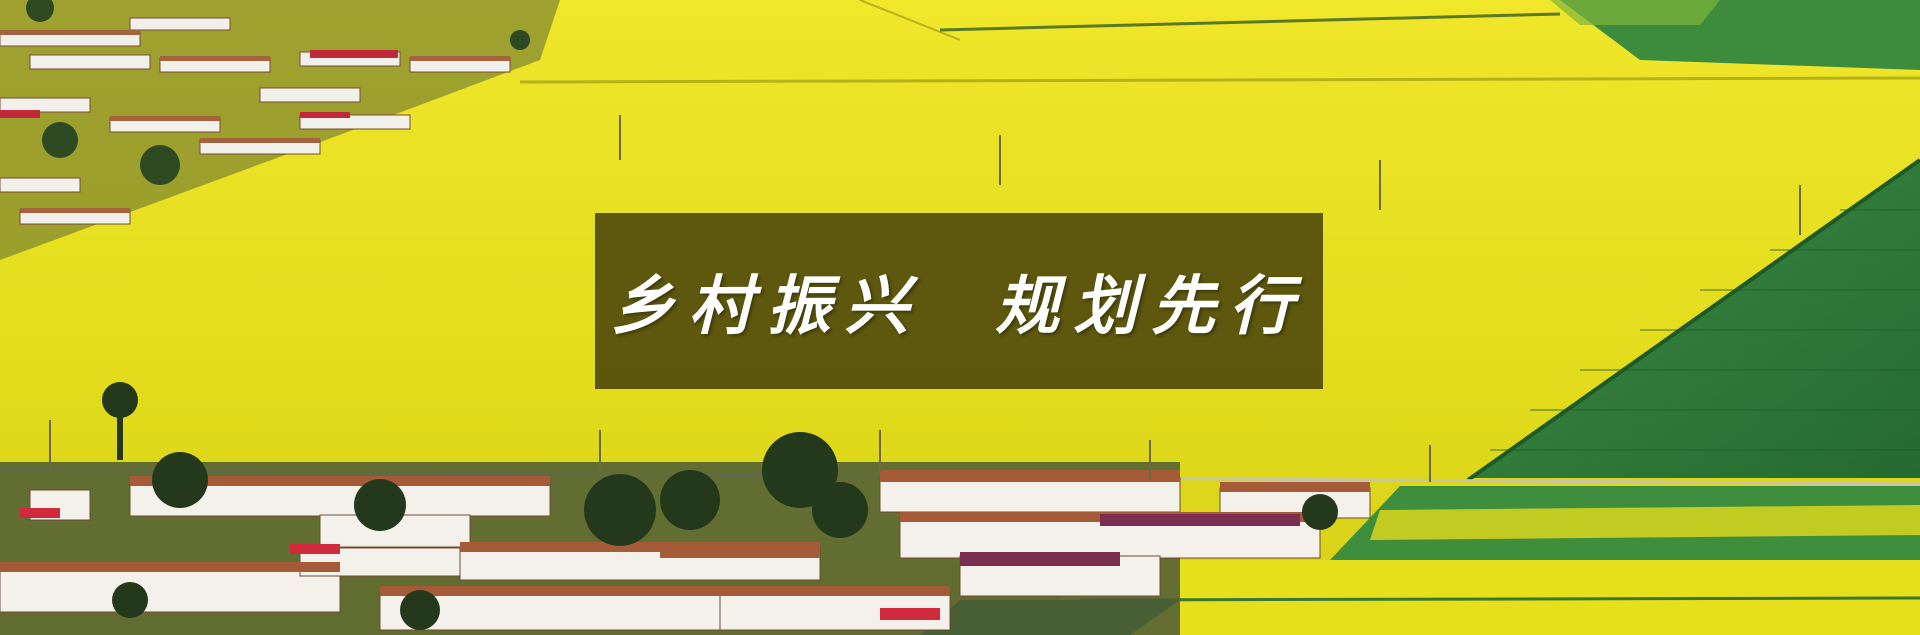 This screenshot has height=635, width=1920. I want to click on headline-text: 乡村振兴 规划先行, so click(959, 306).